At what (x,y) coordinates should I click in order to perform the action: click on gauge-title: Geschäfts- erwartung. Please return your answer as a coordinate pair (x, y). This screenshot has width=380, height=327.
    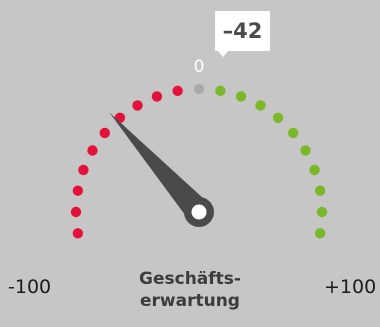
    Looking at the image, I should click on (190, 290).